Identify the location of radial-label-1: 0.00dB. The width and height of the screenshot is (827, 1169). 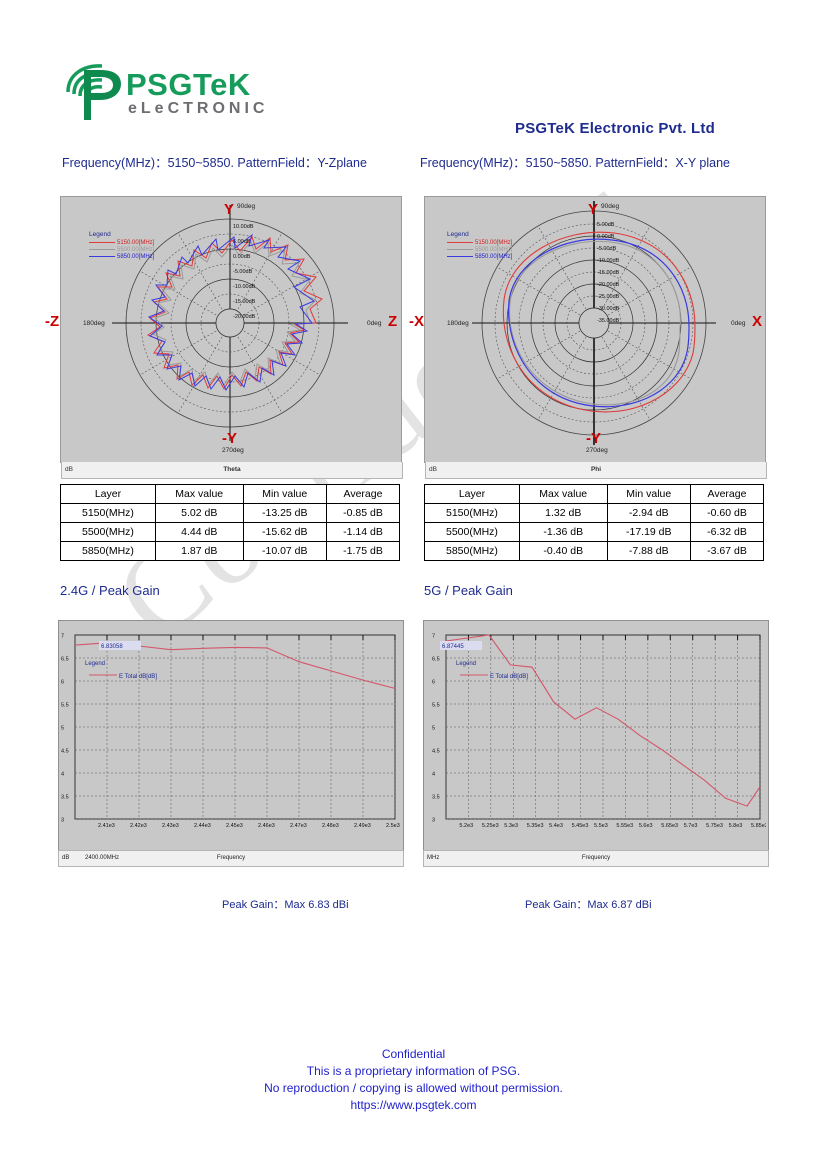
(606, 237).